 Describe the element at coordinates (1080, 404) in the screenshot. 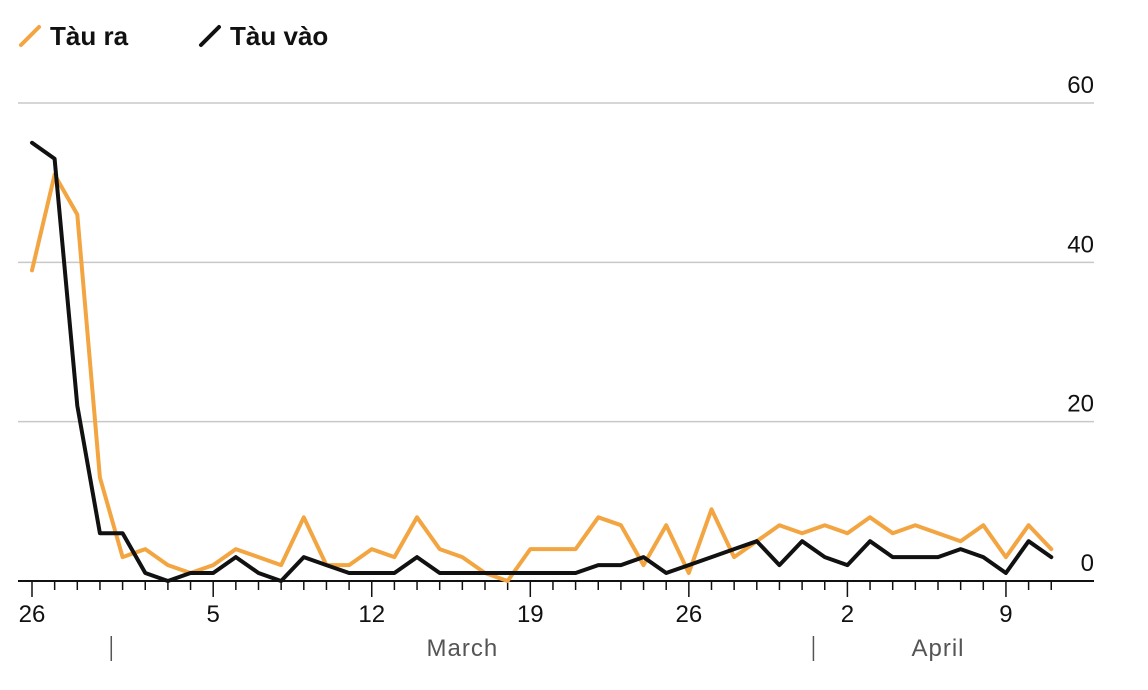

I see `y-tick-label: 20` at that location.